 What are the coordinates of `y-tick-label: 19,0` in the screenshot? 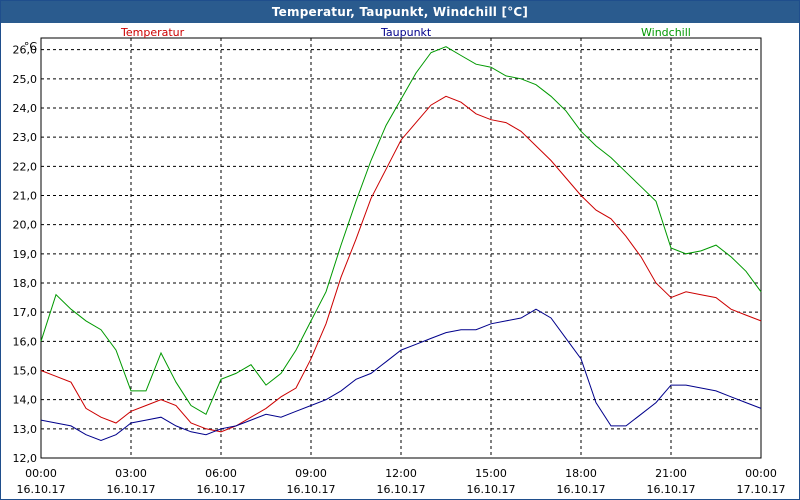 It's located at (25, 254).